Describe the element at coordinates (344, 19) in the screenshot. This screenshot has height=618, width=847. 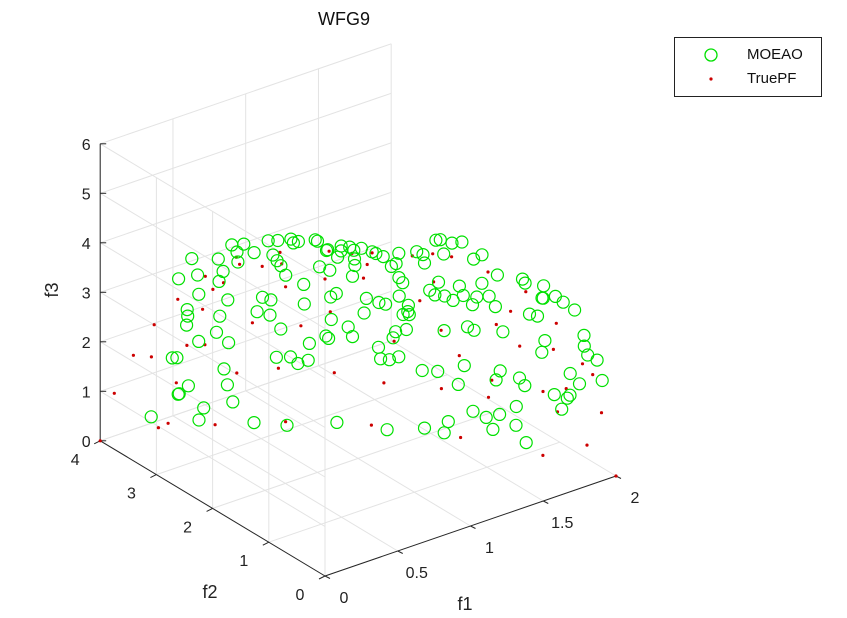
I see `chart-title: WFG9` at that location.